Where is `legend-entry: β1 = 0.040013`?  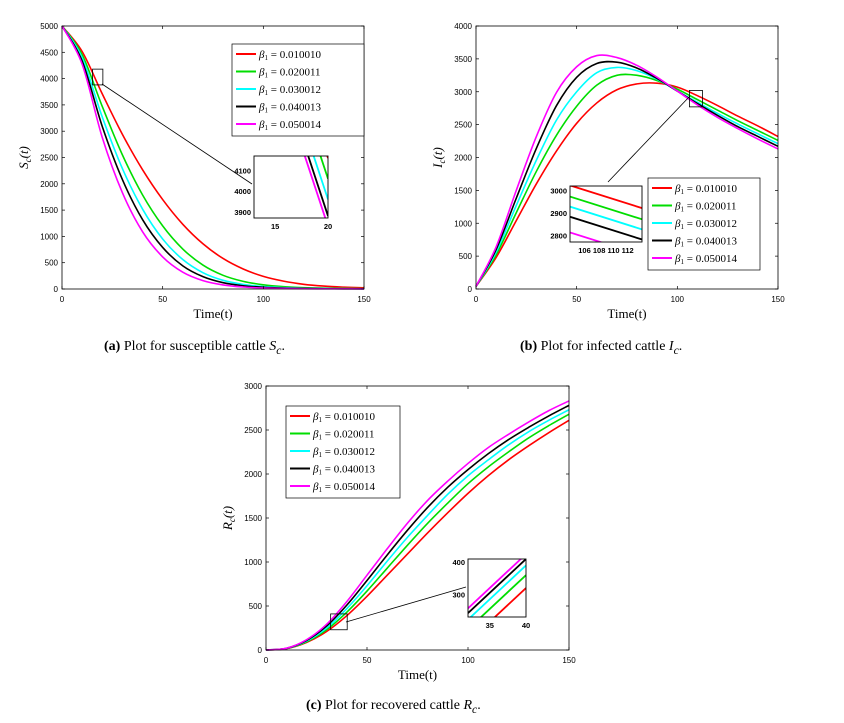
legend-entry: β1 = 0.040013 is located at coordinates (705, 242).